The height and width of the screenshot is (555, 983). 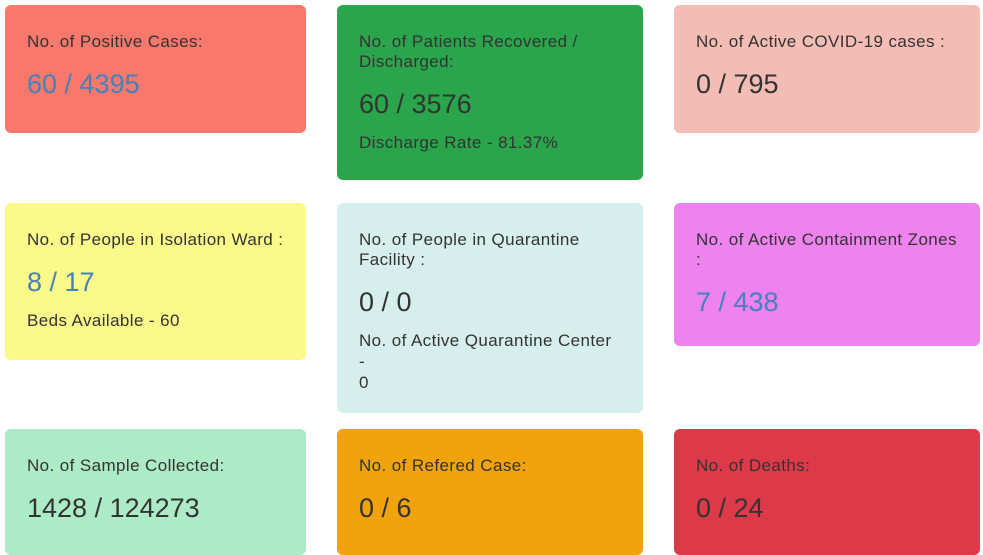 I want to click on stat-value-deaths: 0 / 24, so click(x=730, y=508).